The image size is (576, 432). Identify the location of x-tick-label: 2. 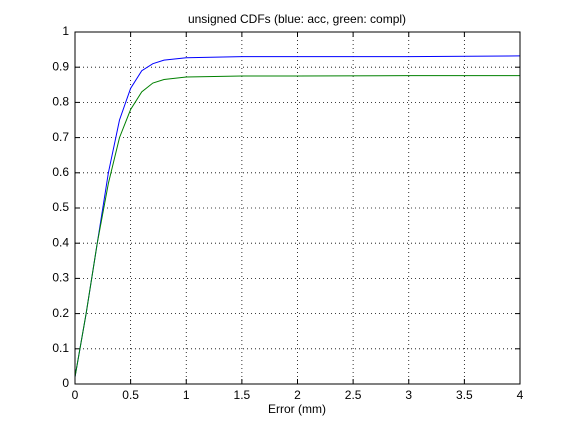
(297, 395).